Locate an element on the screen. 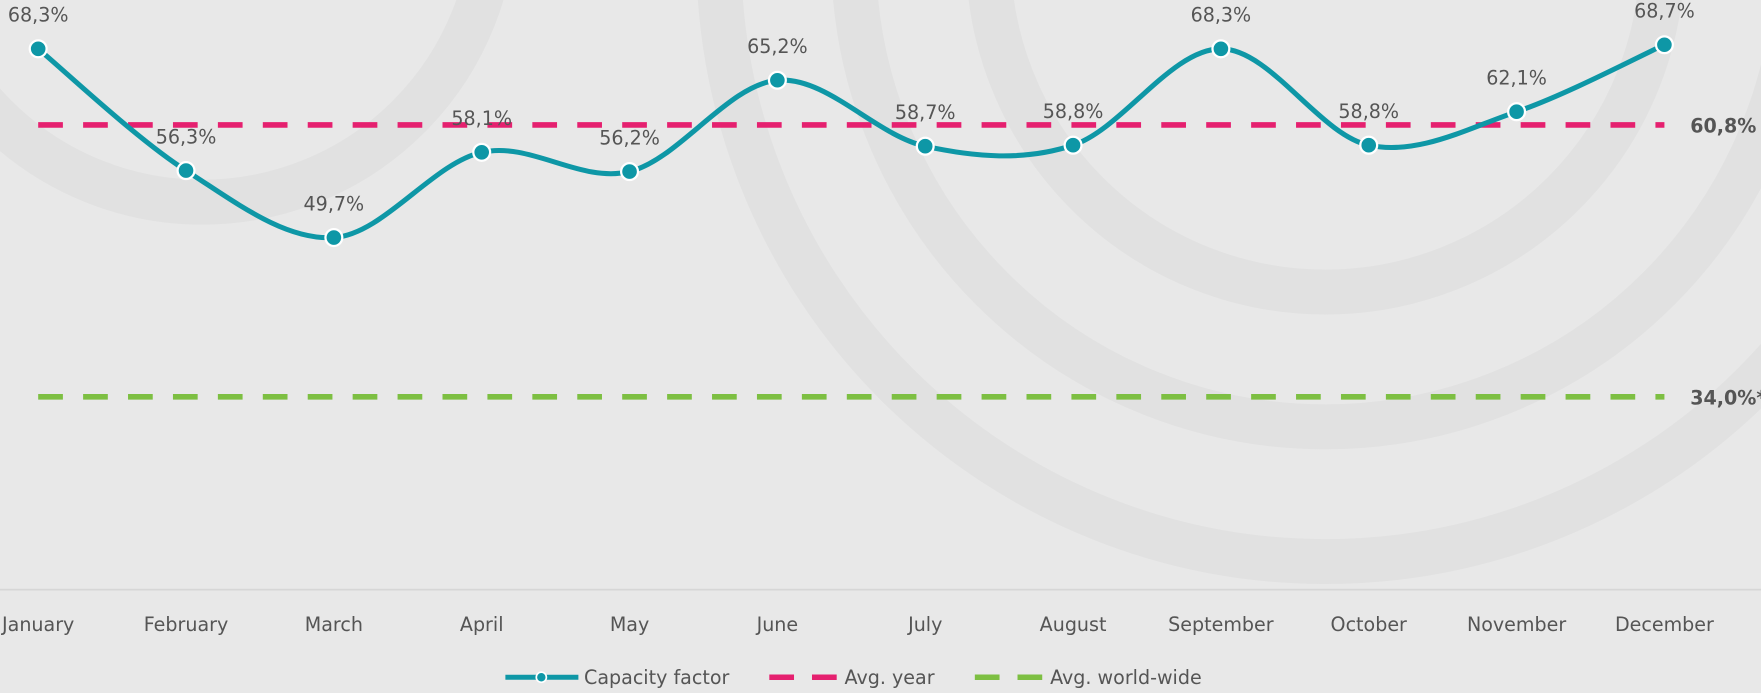 This screenshot has height=693, width=1761. data-label: 62,1% is located at coordinates (1516, 78).